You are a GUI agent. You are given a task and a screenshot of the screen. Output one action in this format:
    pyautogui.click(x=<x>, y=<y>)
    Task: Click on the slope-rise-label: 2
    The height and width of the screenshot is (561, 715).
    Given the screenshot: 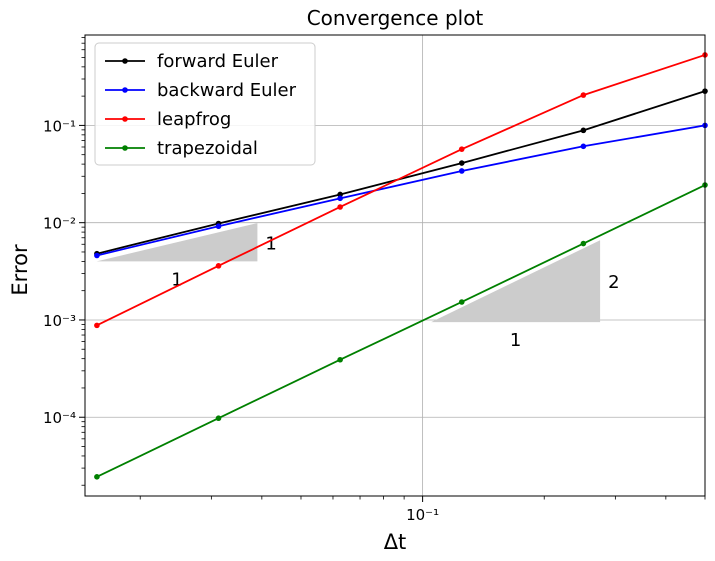 What is the action you would take?
    pyautogui.click(x=613, y=282)
    